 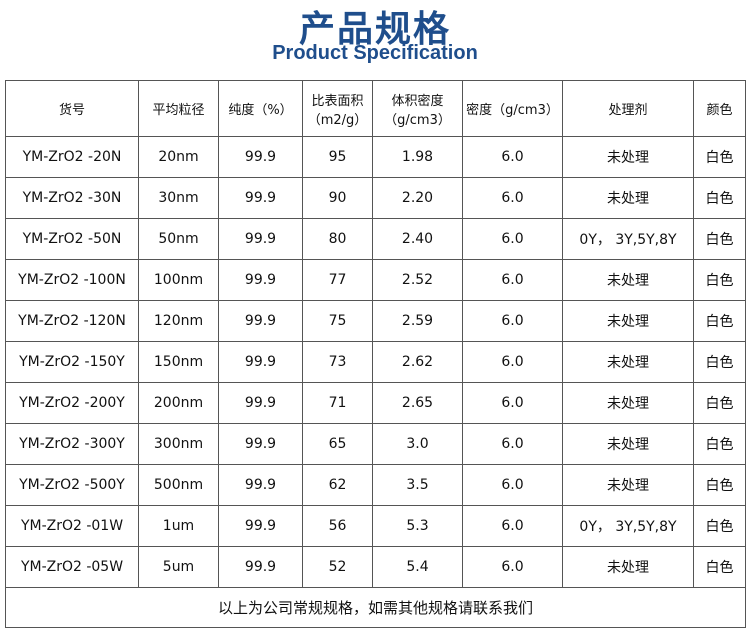 What do you see at coordinates (337, 120) in the screenshot?
I see `header-line: （m2/g）` at bounding box center [337, 120].